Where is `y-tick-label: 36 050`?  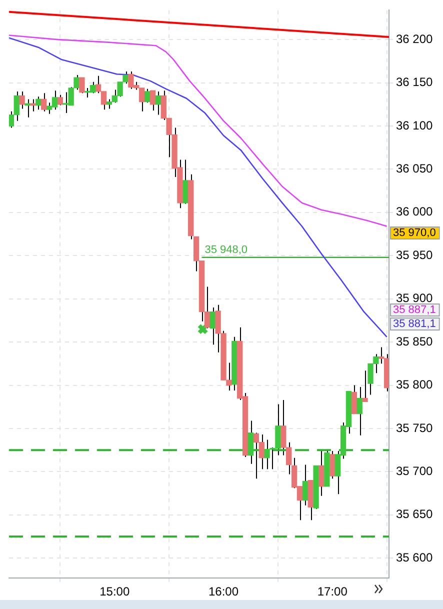
y-tick-label: 36 050 is located at coordinates (415, 169).